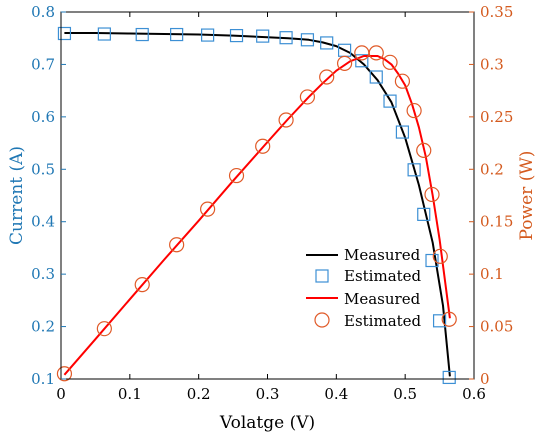  What do you see at coordinates (383, 321) in the screenshot?
I see `legend-label-power-estimated: Estimated` at bounding box center [383, 321].